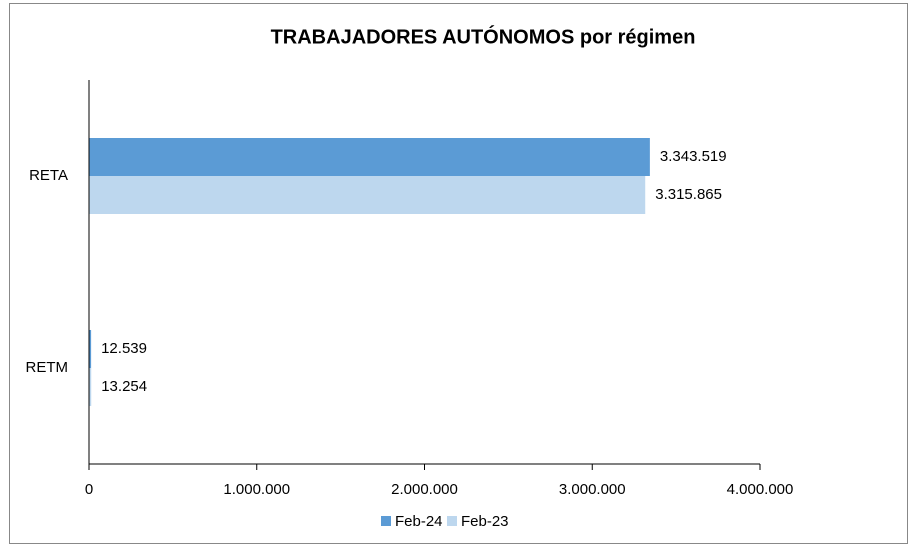 Image resolution: width=916 pixels, height=546 pixels. Describe the element at coordinates (124, 386) in the screenshot. I see `data-label: 13.254` at that location.